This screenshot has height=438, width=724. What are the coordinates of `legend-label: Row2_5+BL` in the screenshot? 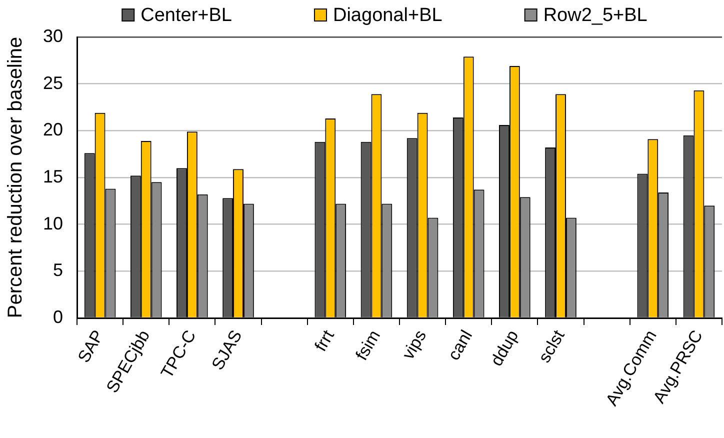 It's located at (595, 15).